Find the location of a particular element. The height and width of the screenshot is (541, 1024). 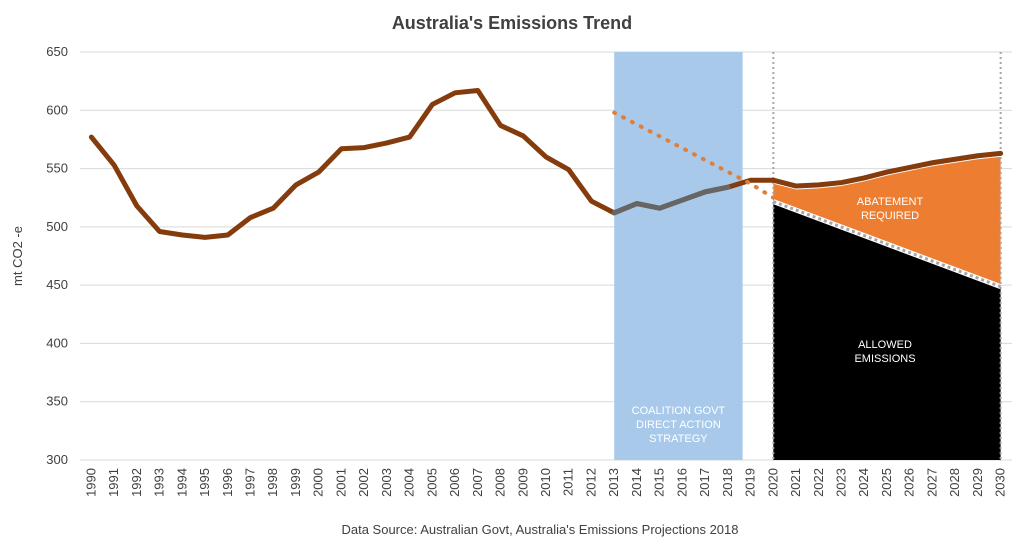

x-tick-label: 2002 is located at coordinates (363, 482).